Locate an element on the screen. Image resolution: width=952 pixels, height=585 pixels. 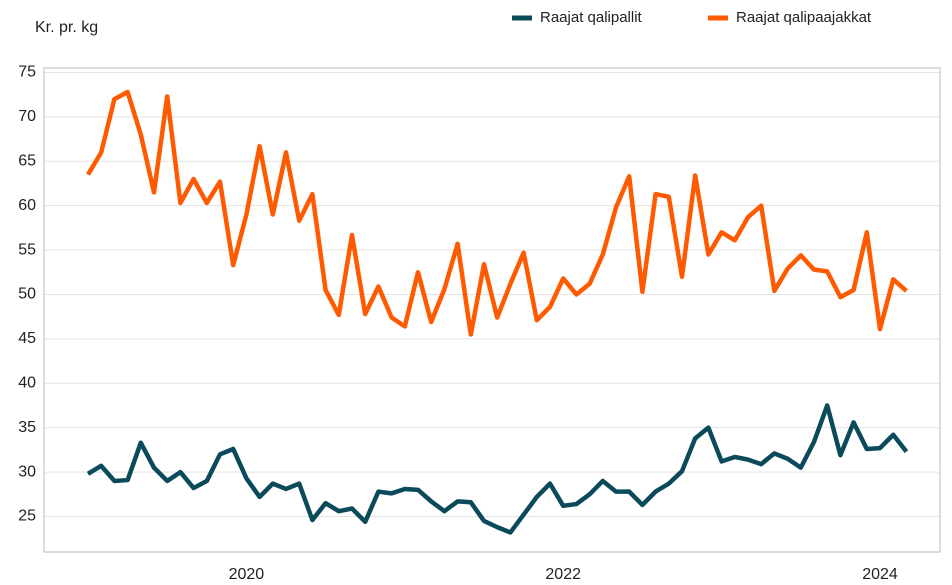
x-tick-label: 2024 is located at coordinates (880, 574).